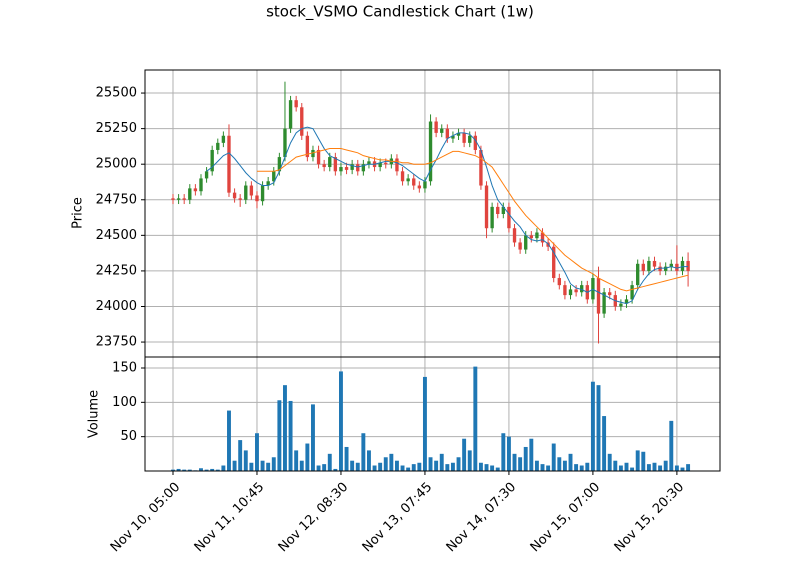  Describe the element at coordinates (116, 270) in the screenshot. I see `y-tick-label: 24250` at that location.